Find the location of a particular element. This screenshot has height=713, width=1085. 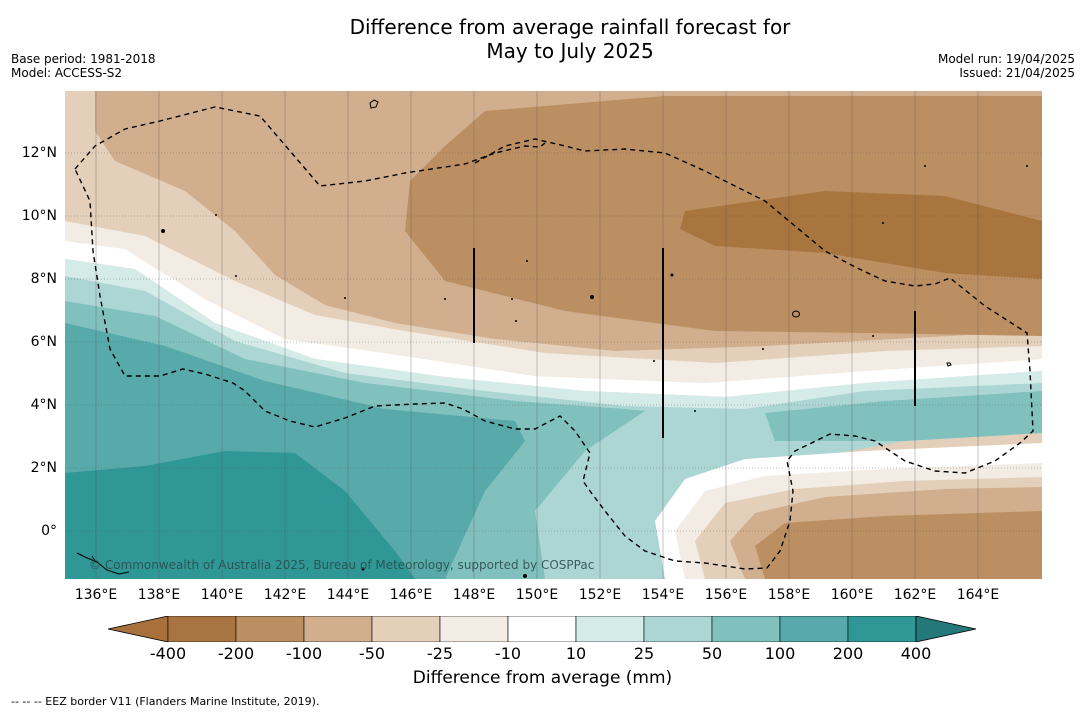

band-dark-teal is located at coordinates (240, 515).